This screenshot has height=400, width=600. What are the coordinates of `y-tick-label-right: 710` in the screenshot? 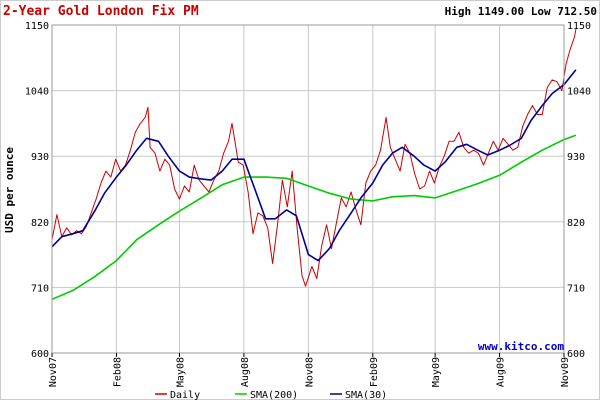 It's located at (576, 288).